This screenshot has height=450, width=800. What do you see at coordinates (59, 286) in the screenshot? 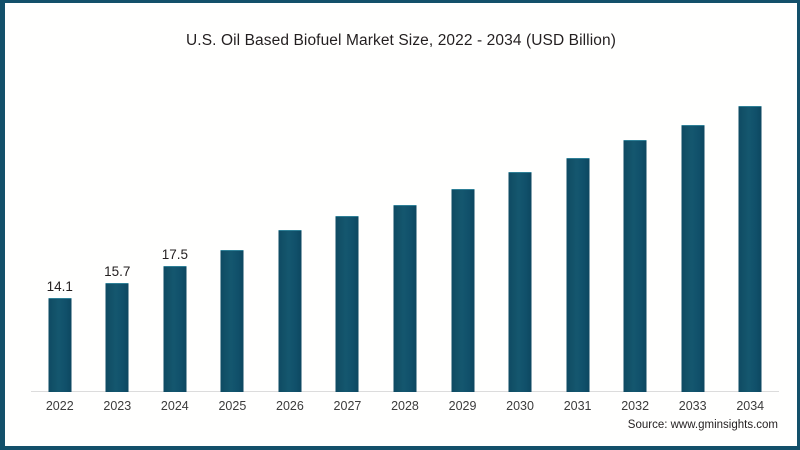
I see `bar-value-label-2022: 14.1` at bounding box center [59, 286].